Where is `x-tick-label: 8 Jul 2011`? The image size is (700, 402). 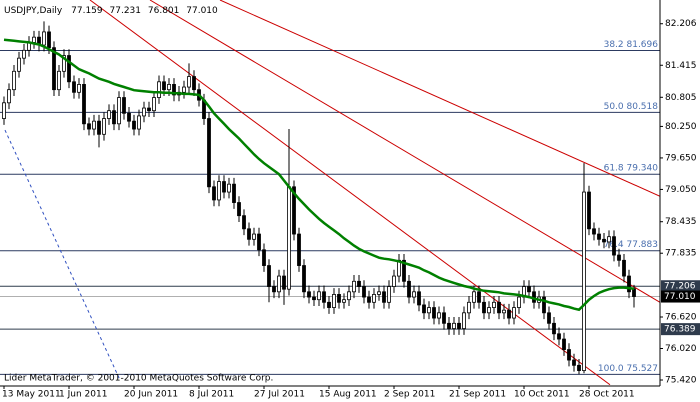
x-tick-label: 8 Jul 2011 is located at coordinates (211, 395).